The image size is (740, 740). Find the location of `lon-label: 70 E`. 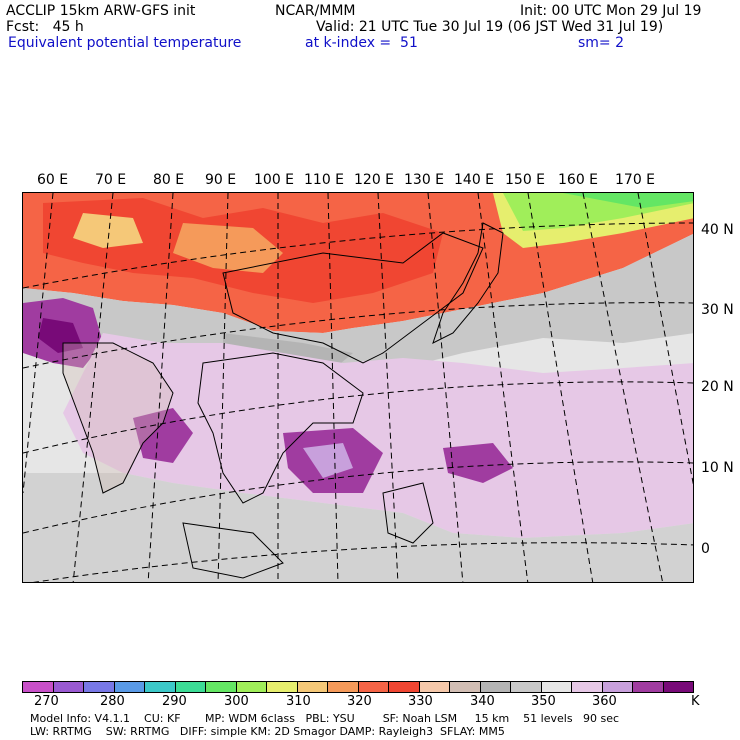

lon-label: 70 E is located at coordinates (111, 180).